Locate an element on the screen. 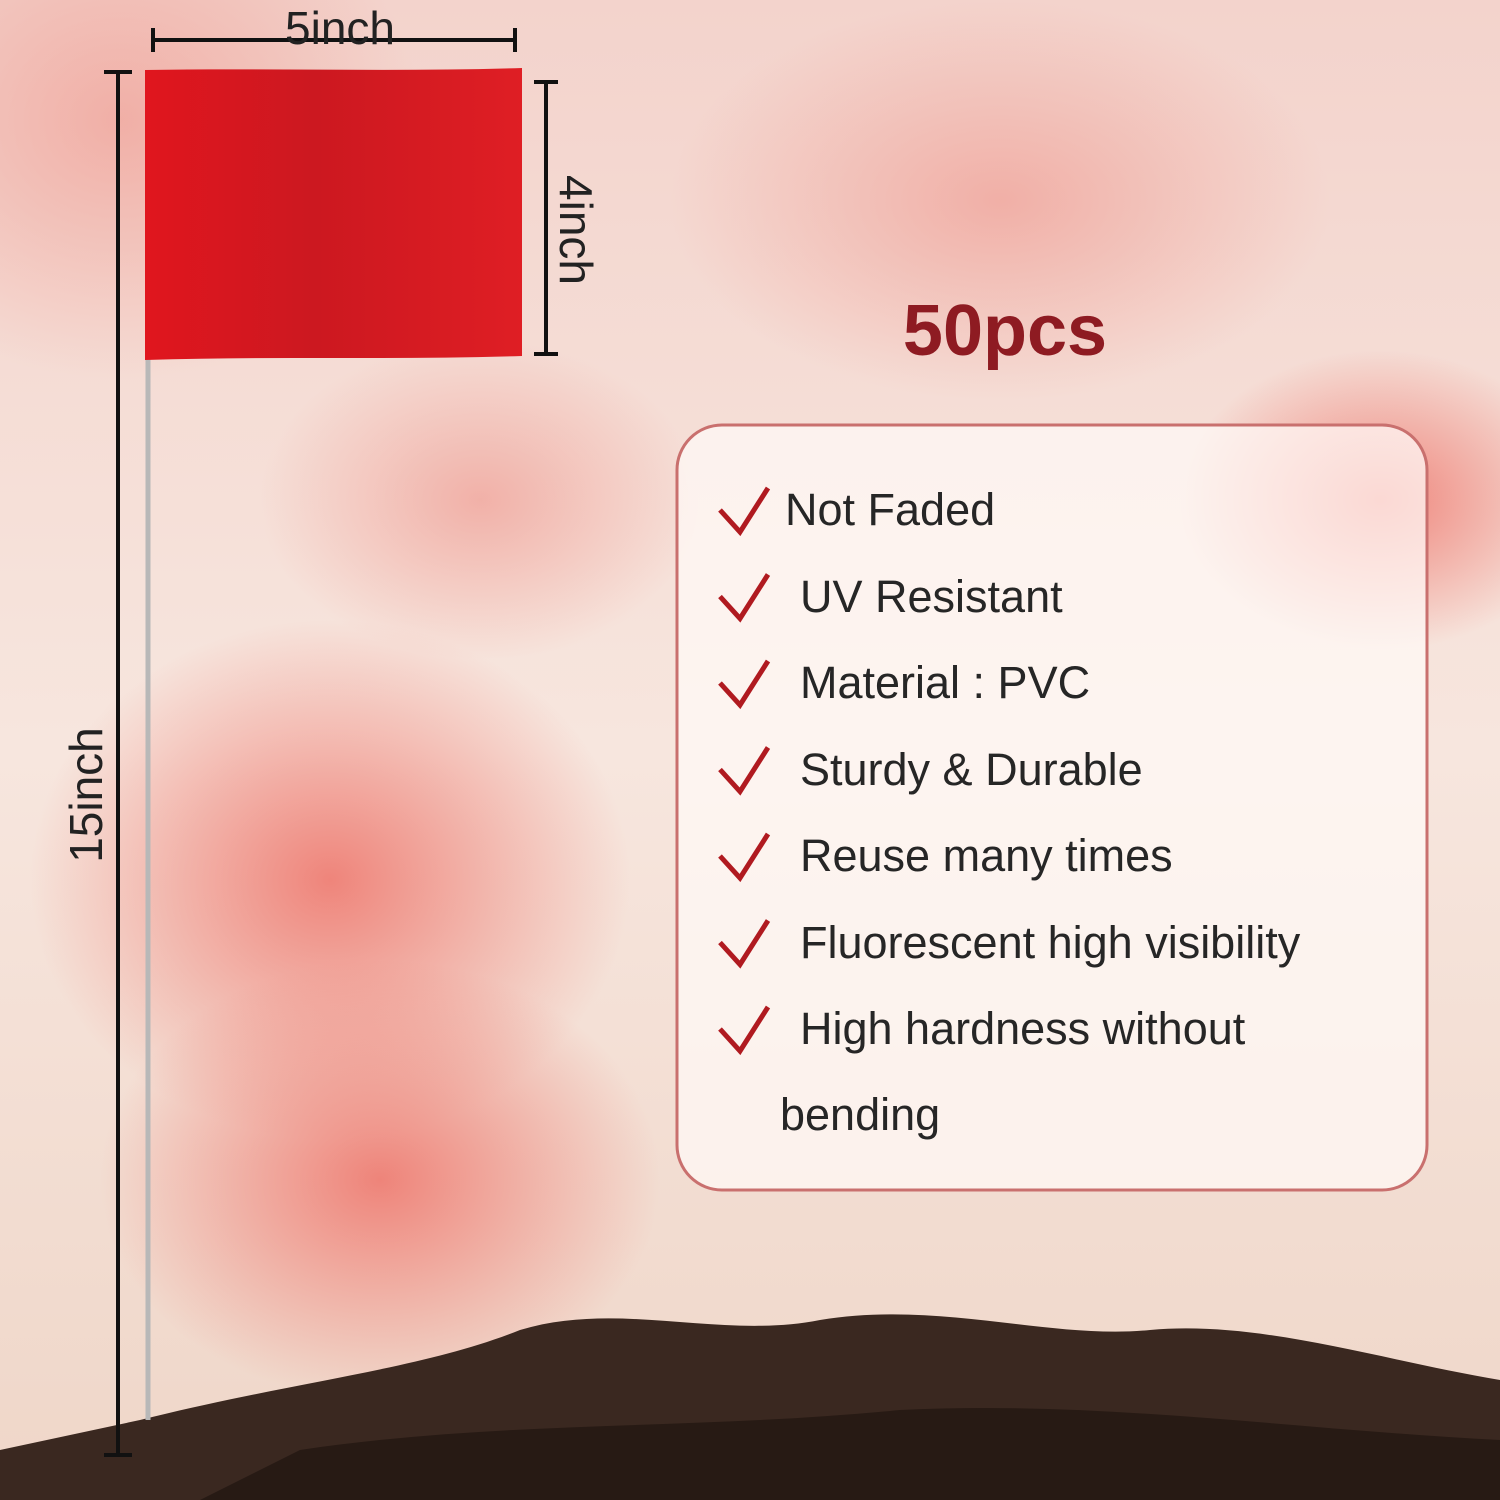  flag is located at coordinates (333, 214).